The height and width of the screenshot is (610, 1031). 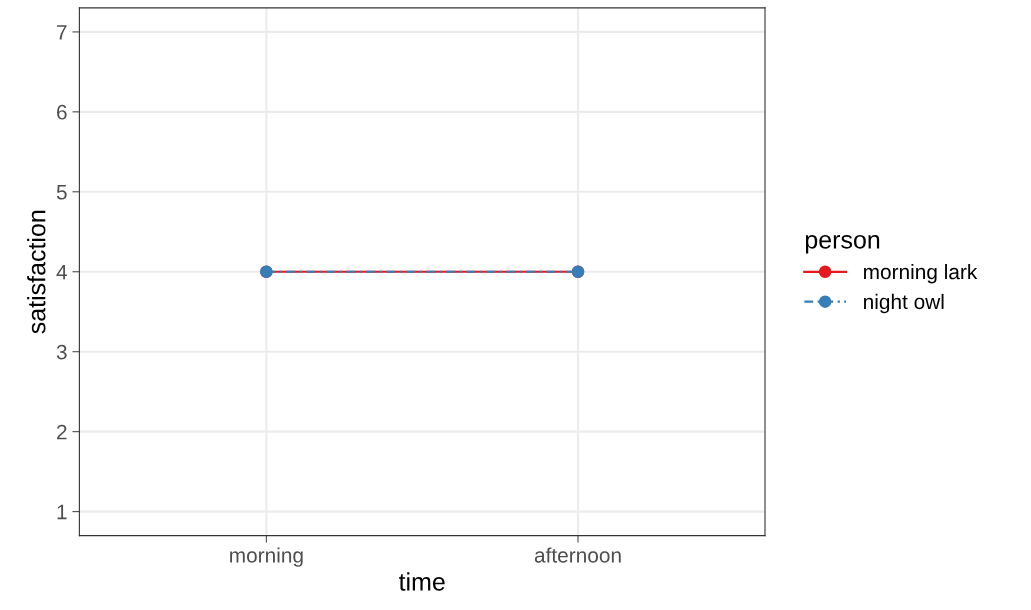 I want to click on x-tick-label: afternoon, so click(x=577, y=555).